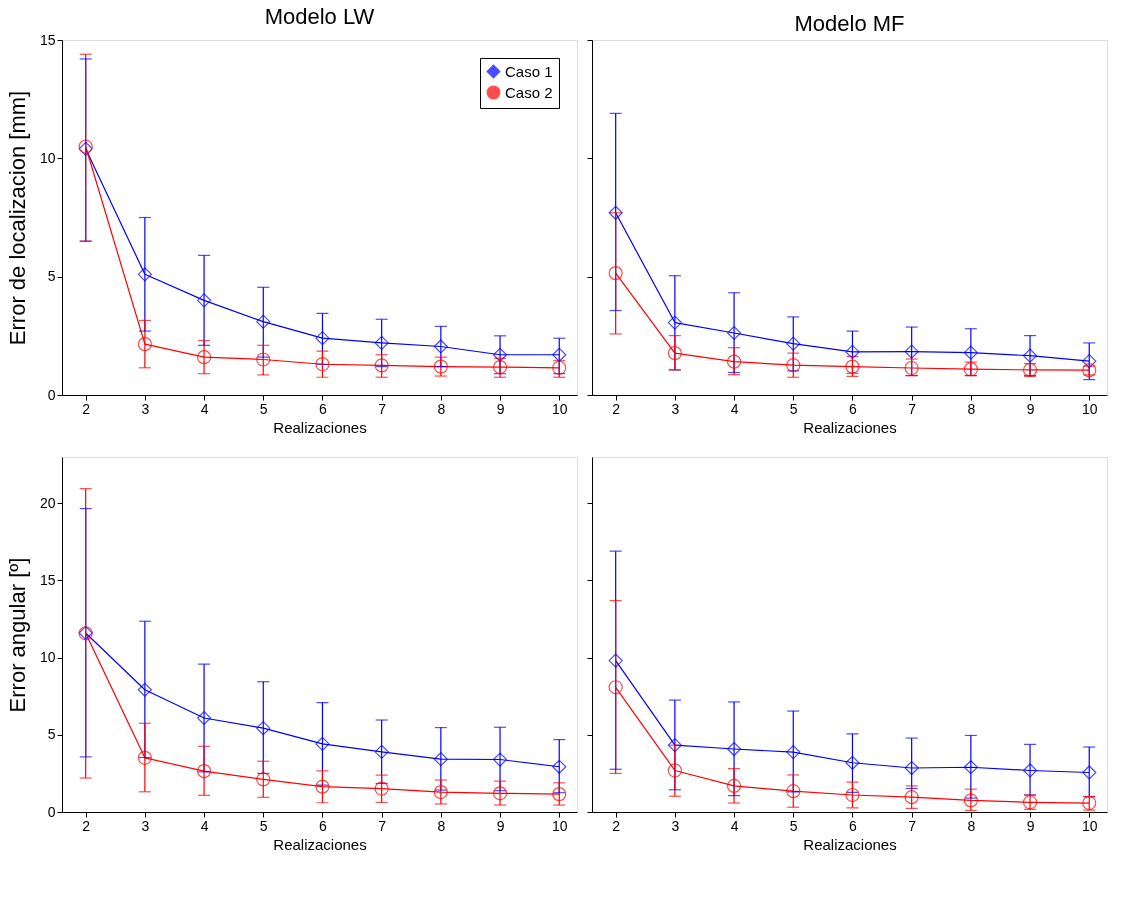  What do you see at coordinates (529, 71) in the screenshot?
I see `legend-label: Caso 1` at bounding box center [529, 71].